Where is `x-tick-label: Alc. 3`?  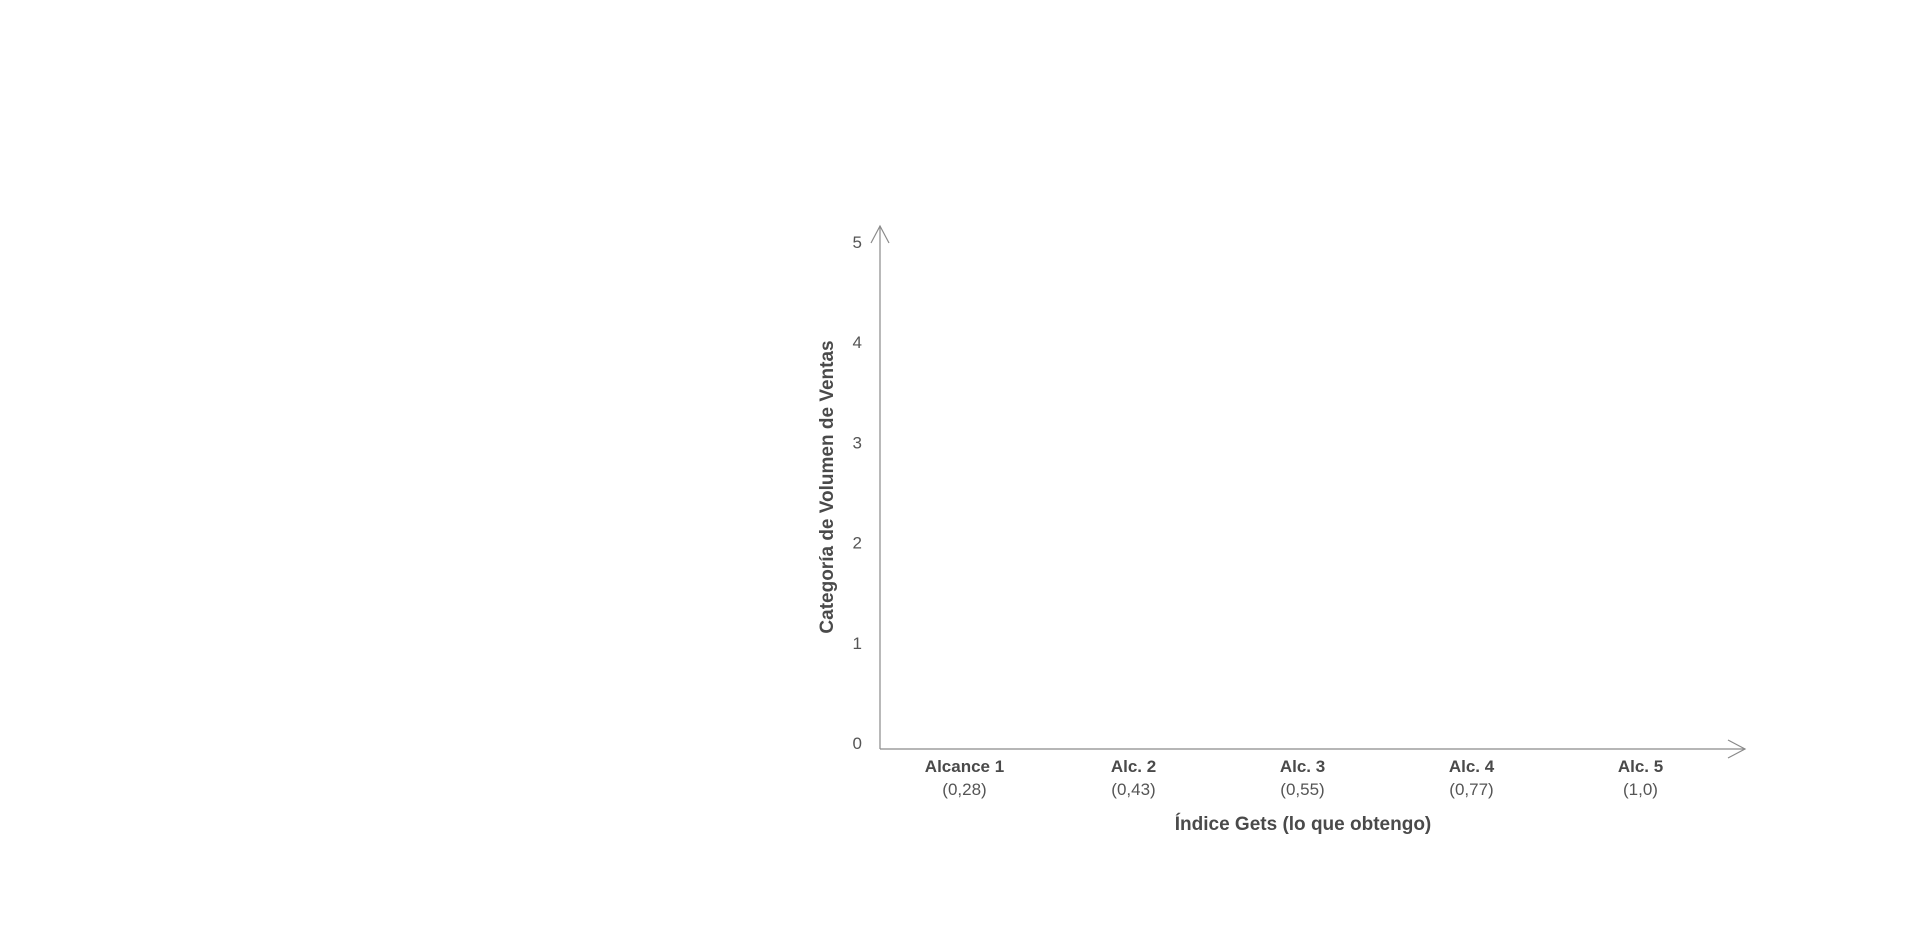
x-tick-label: Alc. 3 is located at coordinates (1302, 766).